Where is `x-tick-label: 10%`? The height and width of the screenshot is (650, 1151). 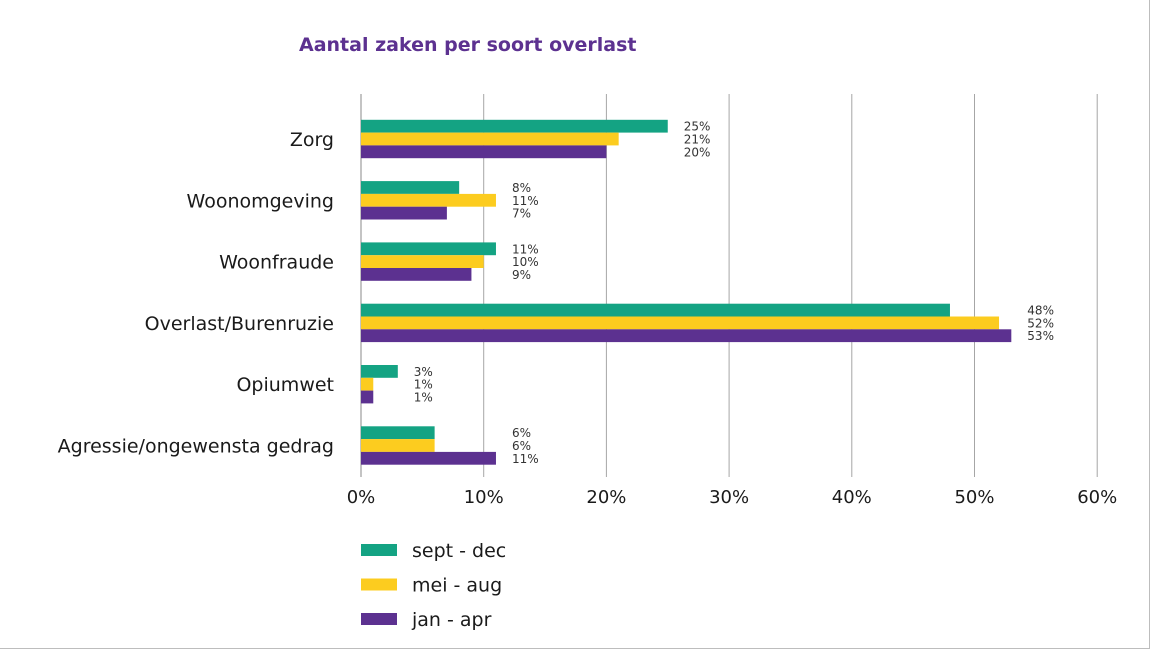
x-tick-label: 10% is located at coordinates (484, 497).